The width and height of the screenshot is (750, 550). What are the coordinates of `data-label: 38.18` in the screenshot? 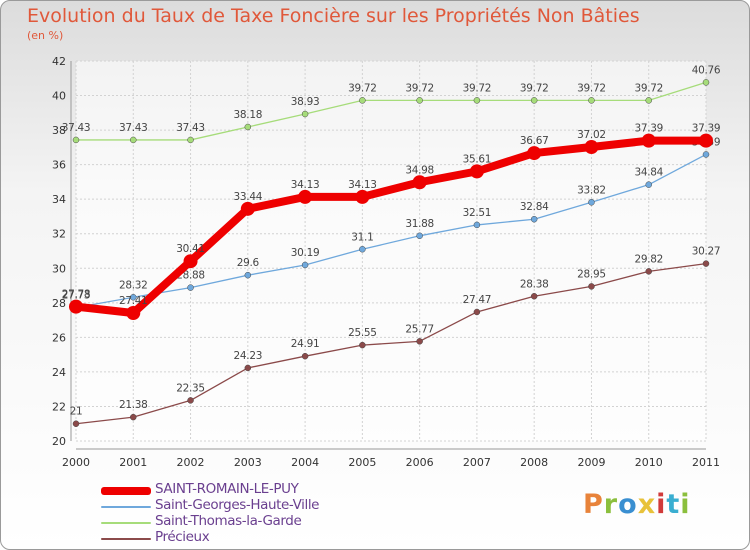 It's located at (248, 115).